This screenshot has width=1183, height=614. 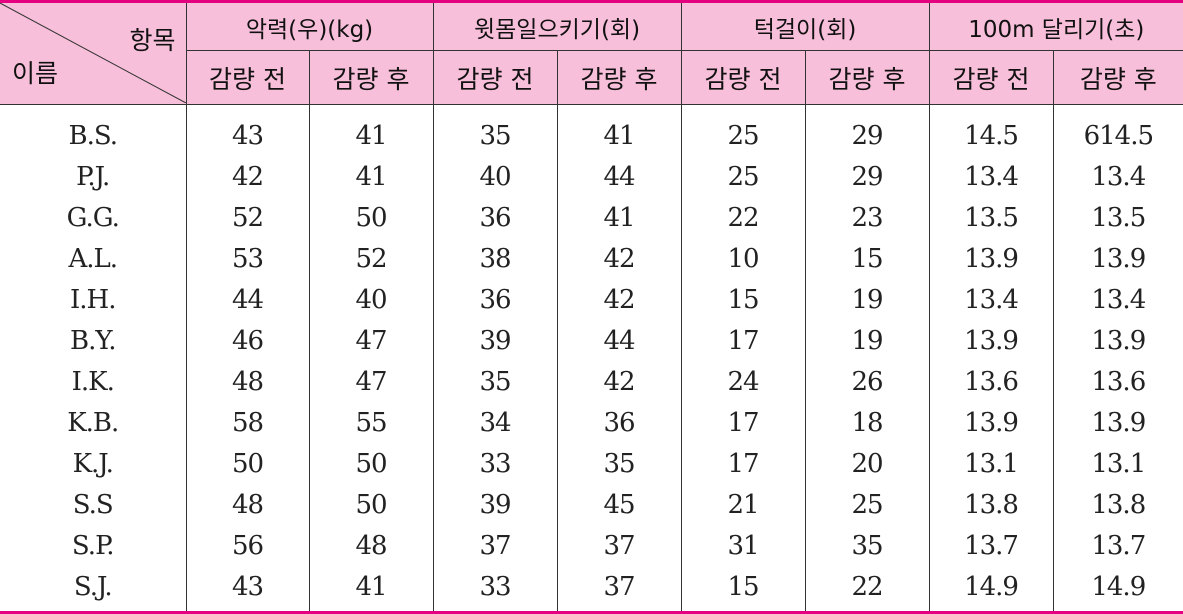 What do you see at coordinates (93, 130) in the screenshot?
I see `row-name-cell: B.S.` at bounding box center [93, 130].